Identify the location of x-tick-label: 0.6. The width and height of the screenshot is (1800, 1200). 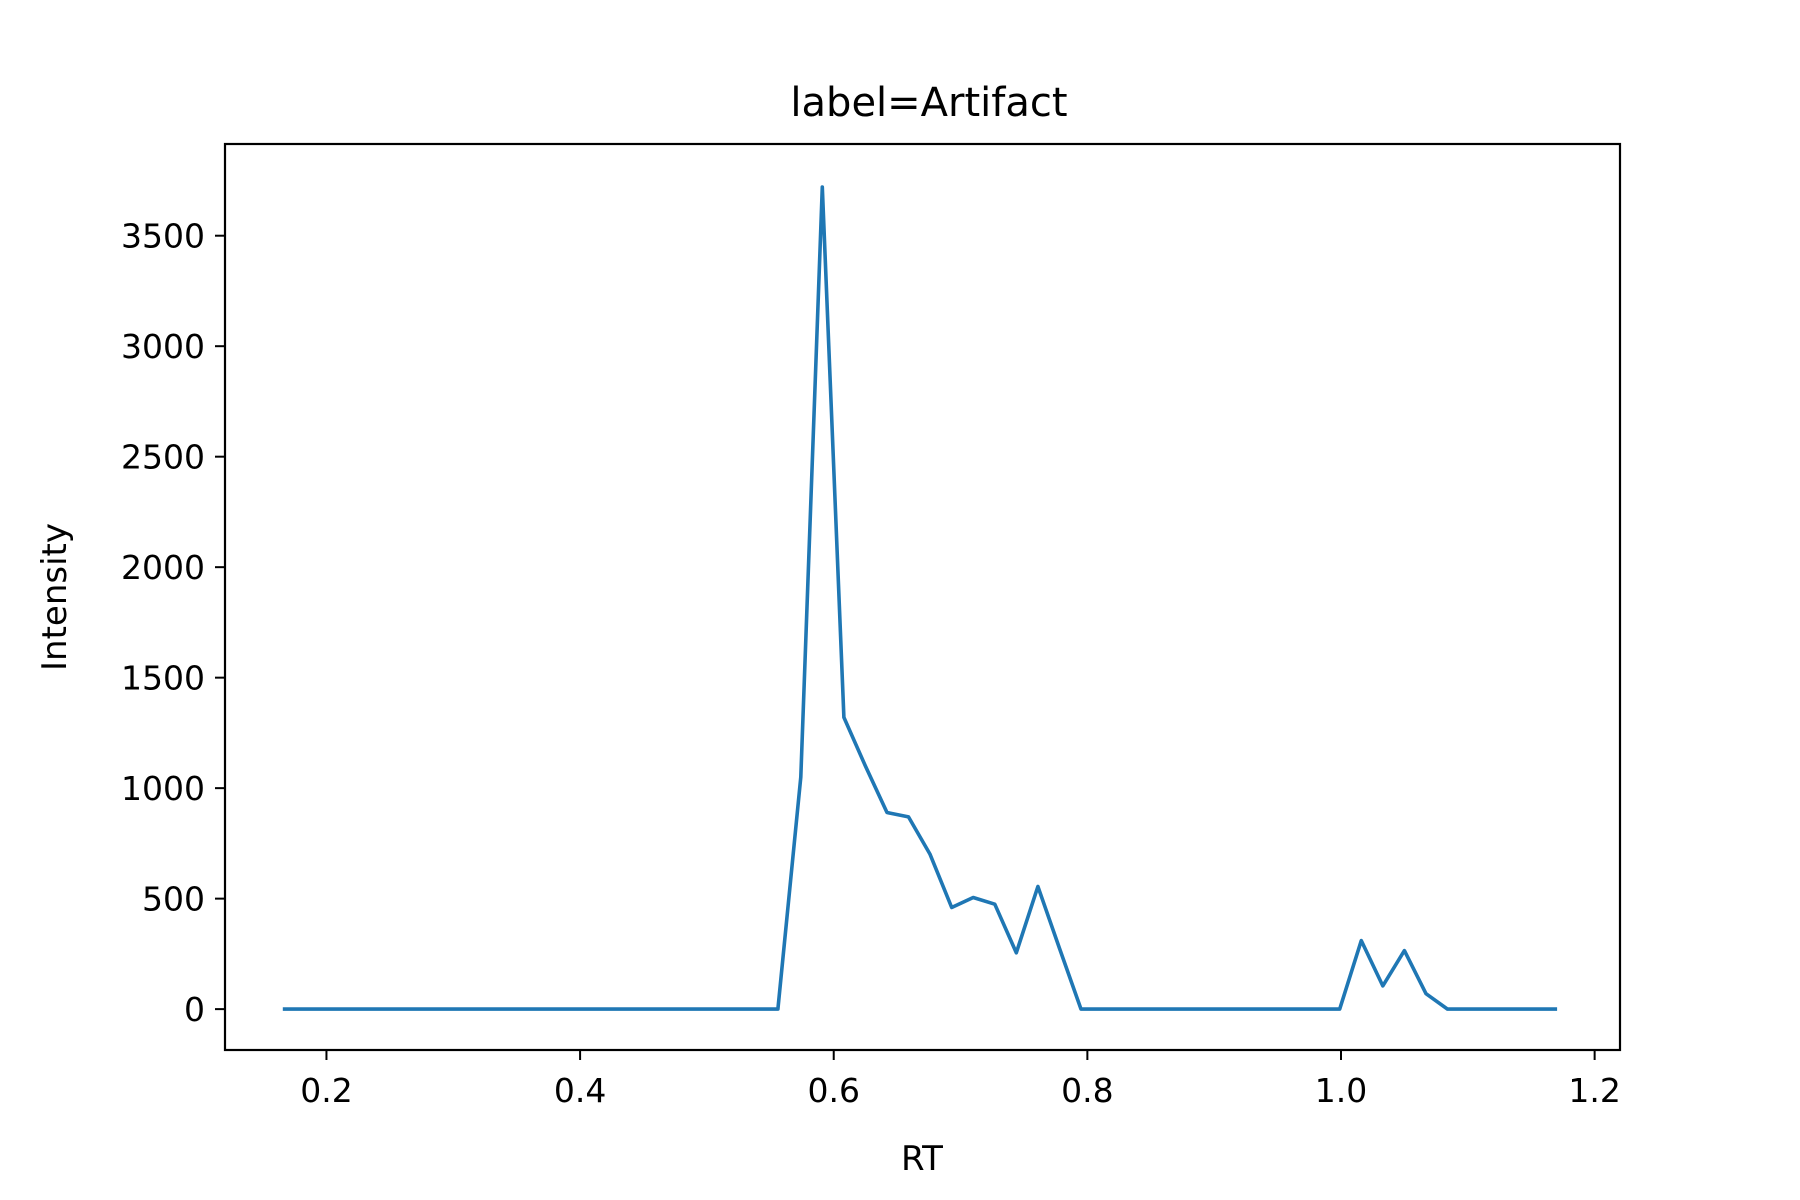
(833, 1090).